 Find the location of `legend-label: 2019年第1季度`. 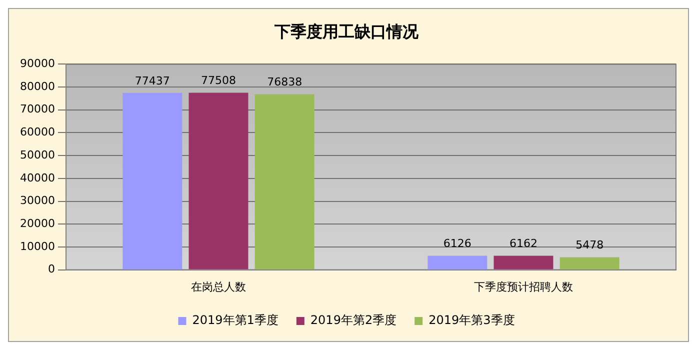

legend-label: 2019年第1季度 is located at coordinates (235, 320).